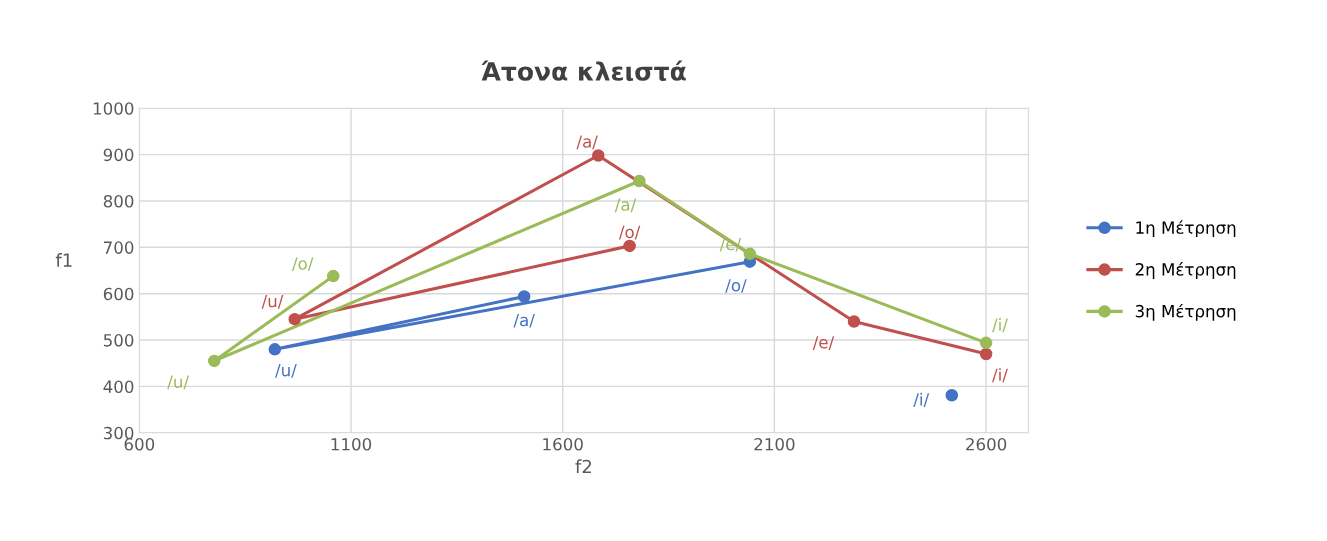  Describe the element at coordinates (63, 260) in the screenshot. I see `y-axis-title: f1` at that location.